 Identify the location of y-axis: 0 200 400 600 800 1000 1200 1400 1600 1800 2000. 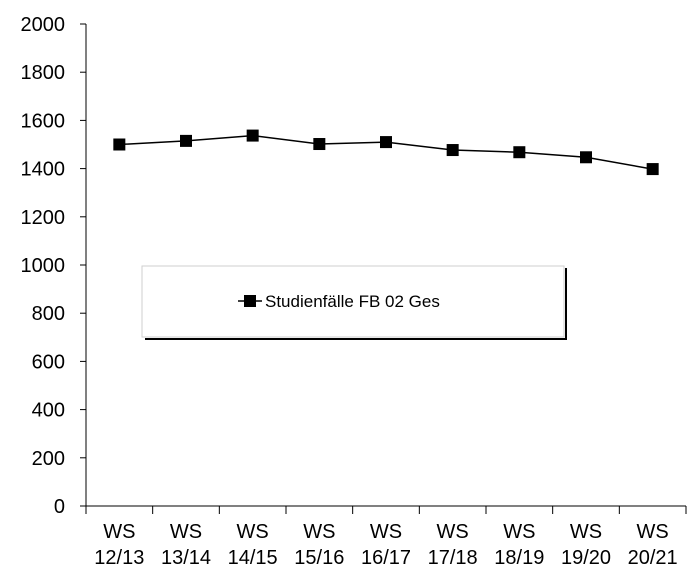
(54, 266).